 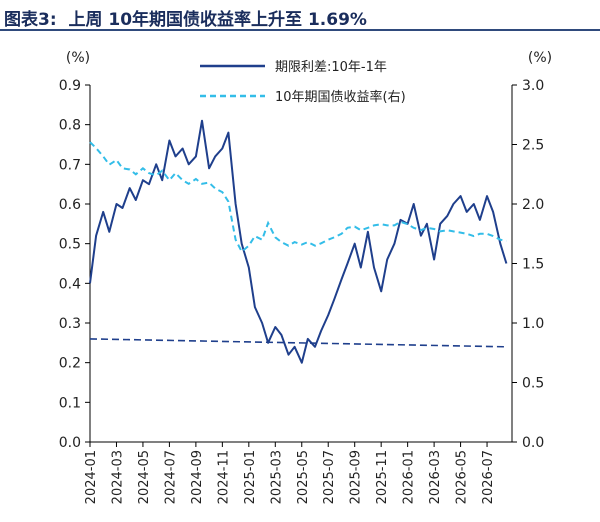 What do you see at coordinates (533, 146) in the screenshot?
I see `right-tick-label: 2.5` at bounding box center [533, 146].